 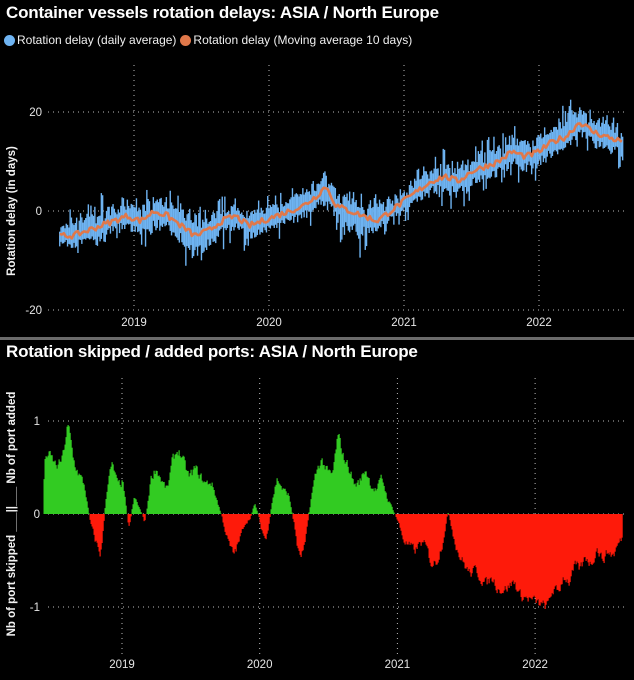 I want to click on x-tick-label: 2019, so click(x=122, y=665).